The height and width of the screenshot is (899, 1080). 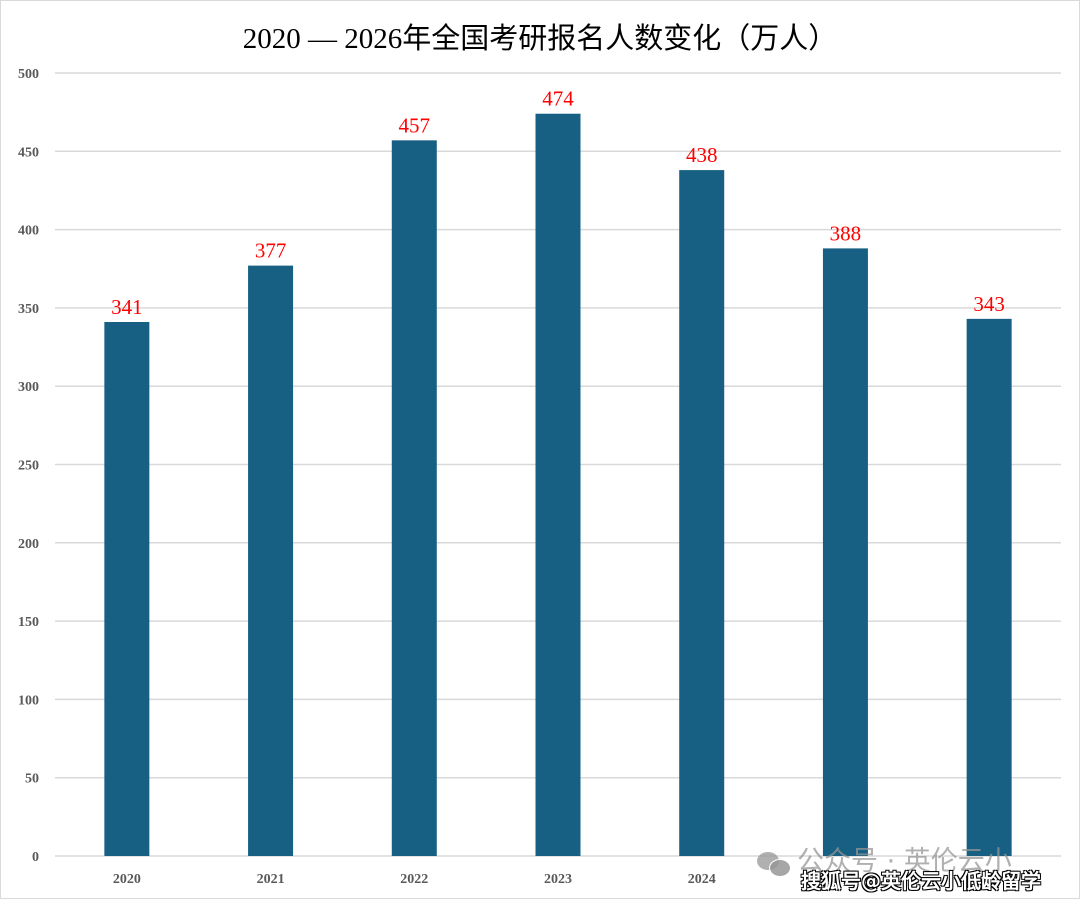 What do you see at coordinates (558, 879) in the screenshot?
I see `x-tick-label: 2023` at bounding box center [558, 879].